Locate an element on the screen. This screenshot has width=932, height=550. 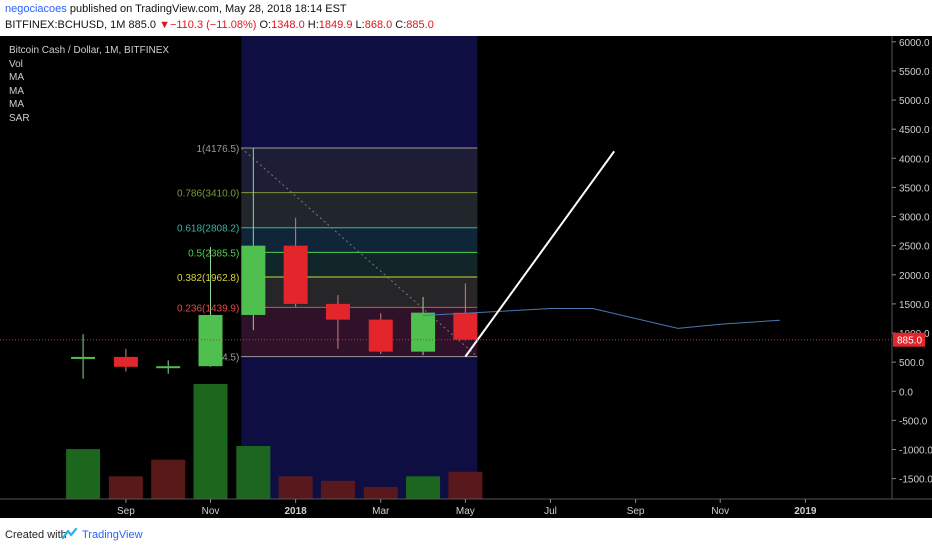
change-down-icon: ▼ is located at coordinates (164, 25).